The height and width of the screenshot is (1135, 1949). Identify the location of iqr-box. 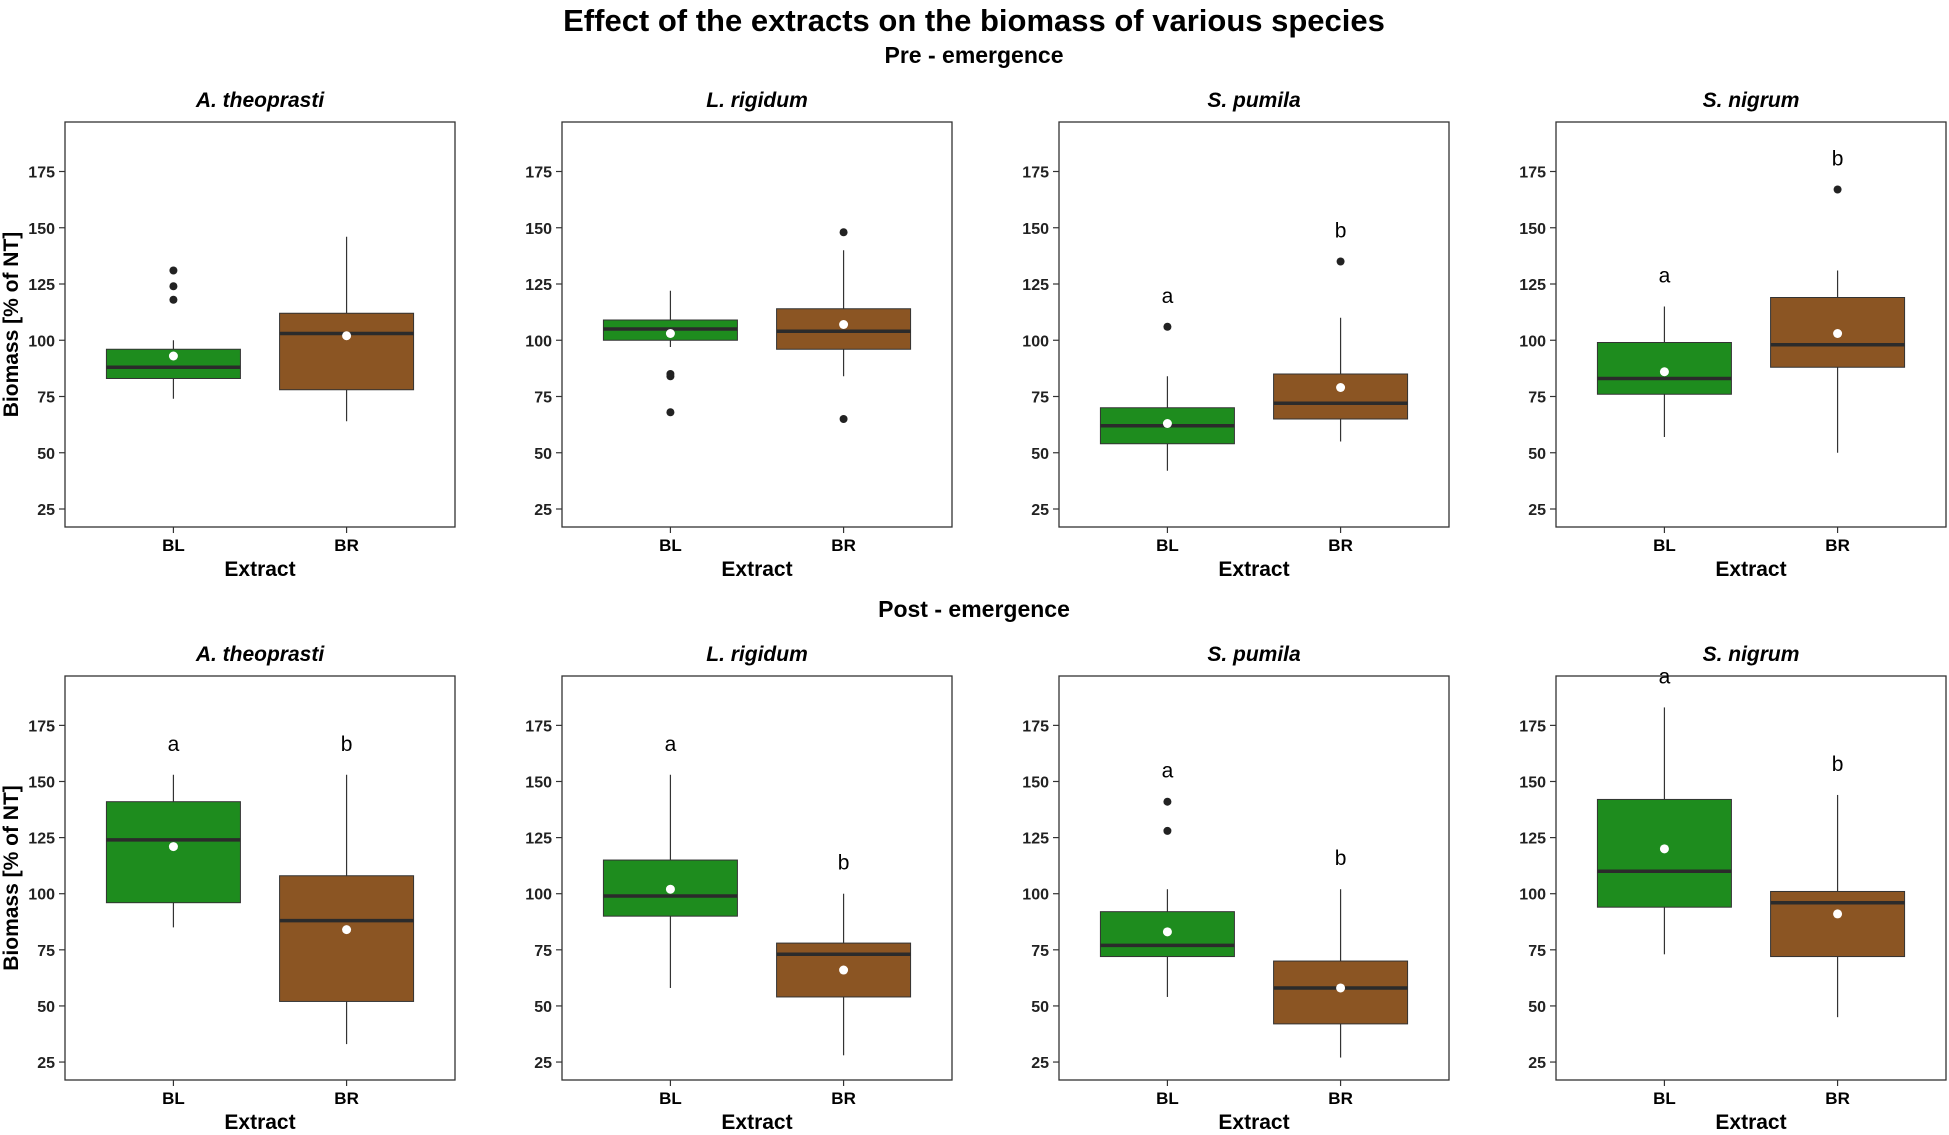
(1341, 396).